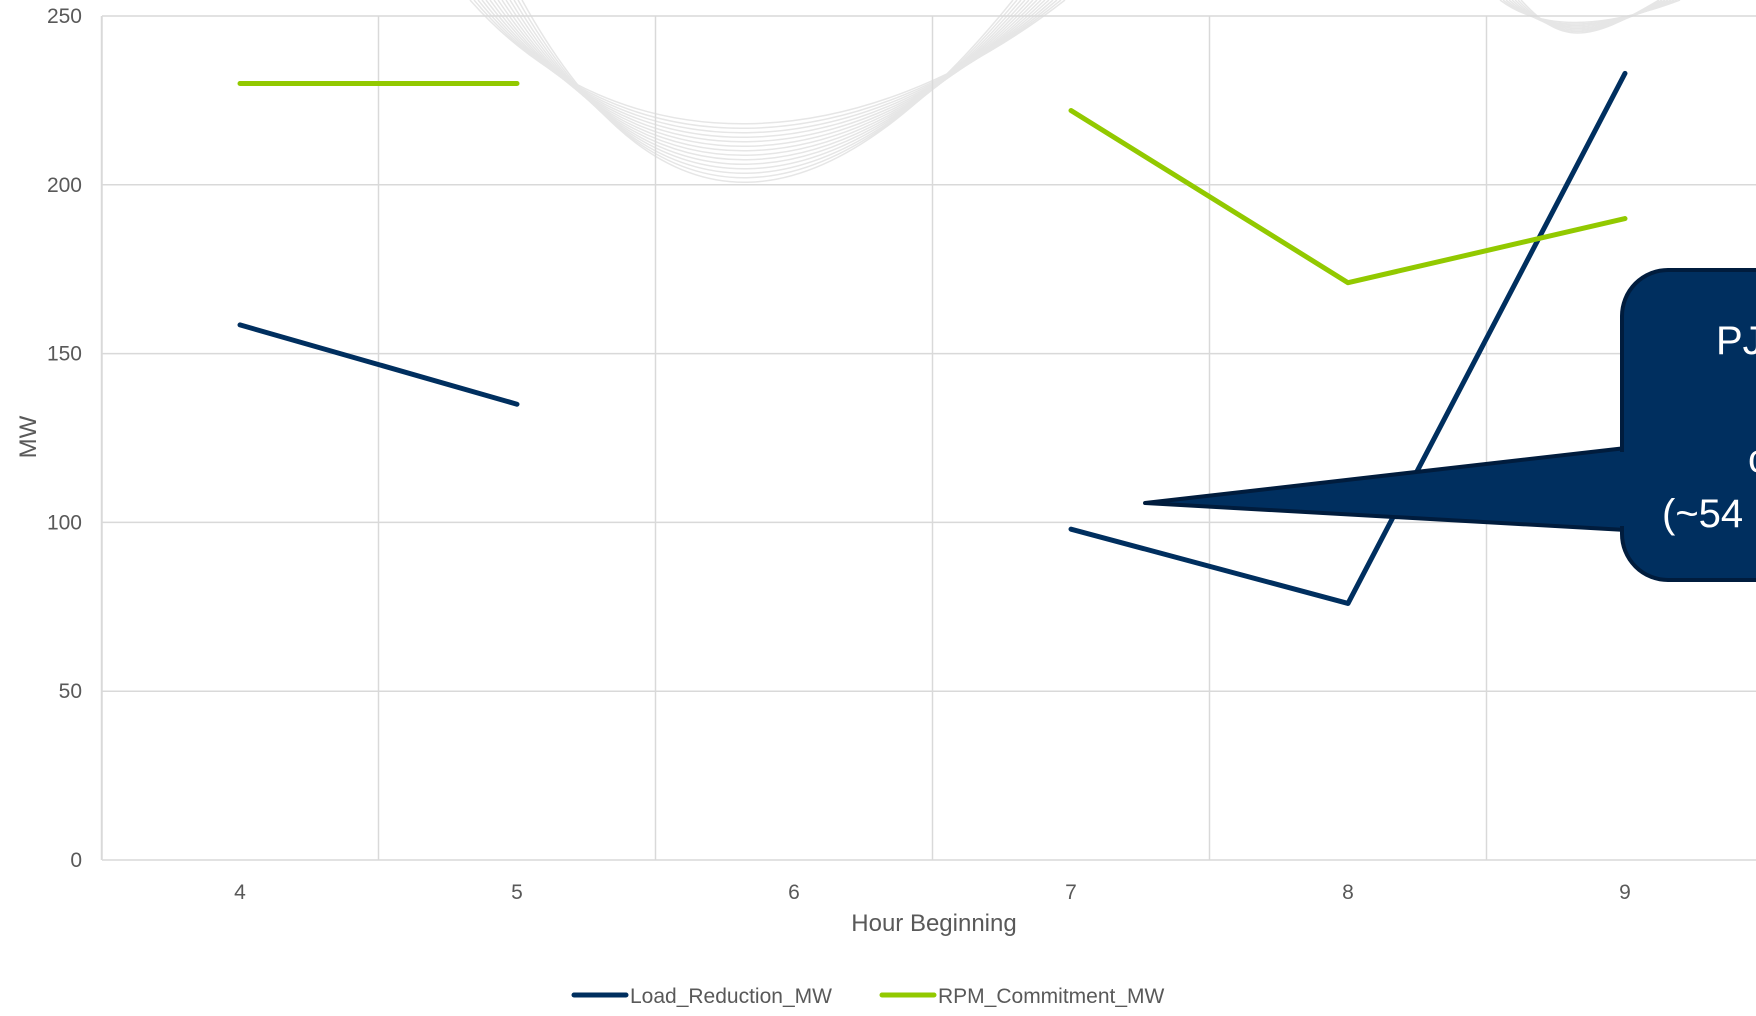  Describe the element at coordinates (378, 364) in the screenshot. I see `series-line-load-reduction-mw` at that location.